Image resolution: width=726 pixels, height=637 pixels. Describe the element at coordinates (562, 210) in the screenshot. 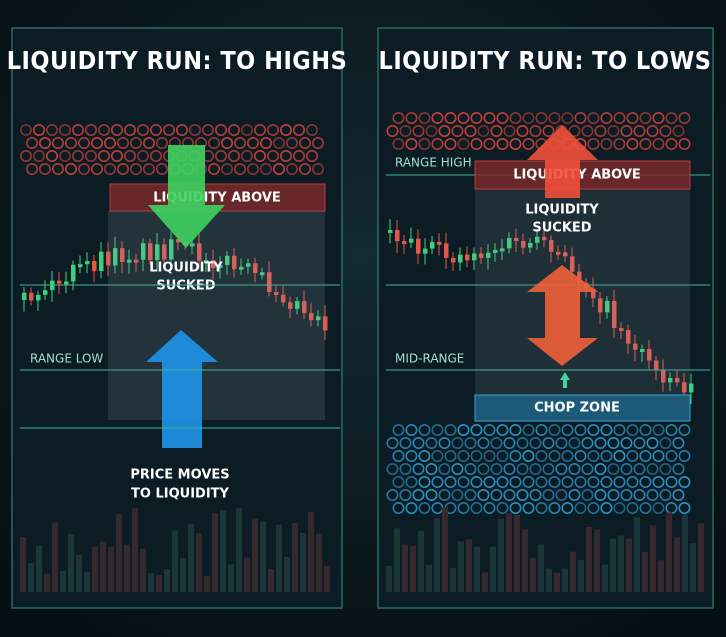

I see `label: LIQUIDITY` at that location.